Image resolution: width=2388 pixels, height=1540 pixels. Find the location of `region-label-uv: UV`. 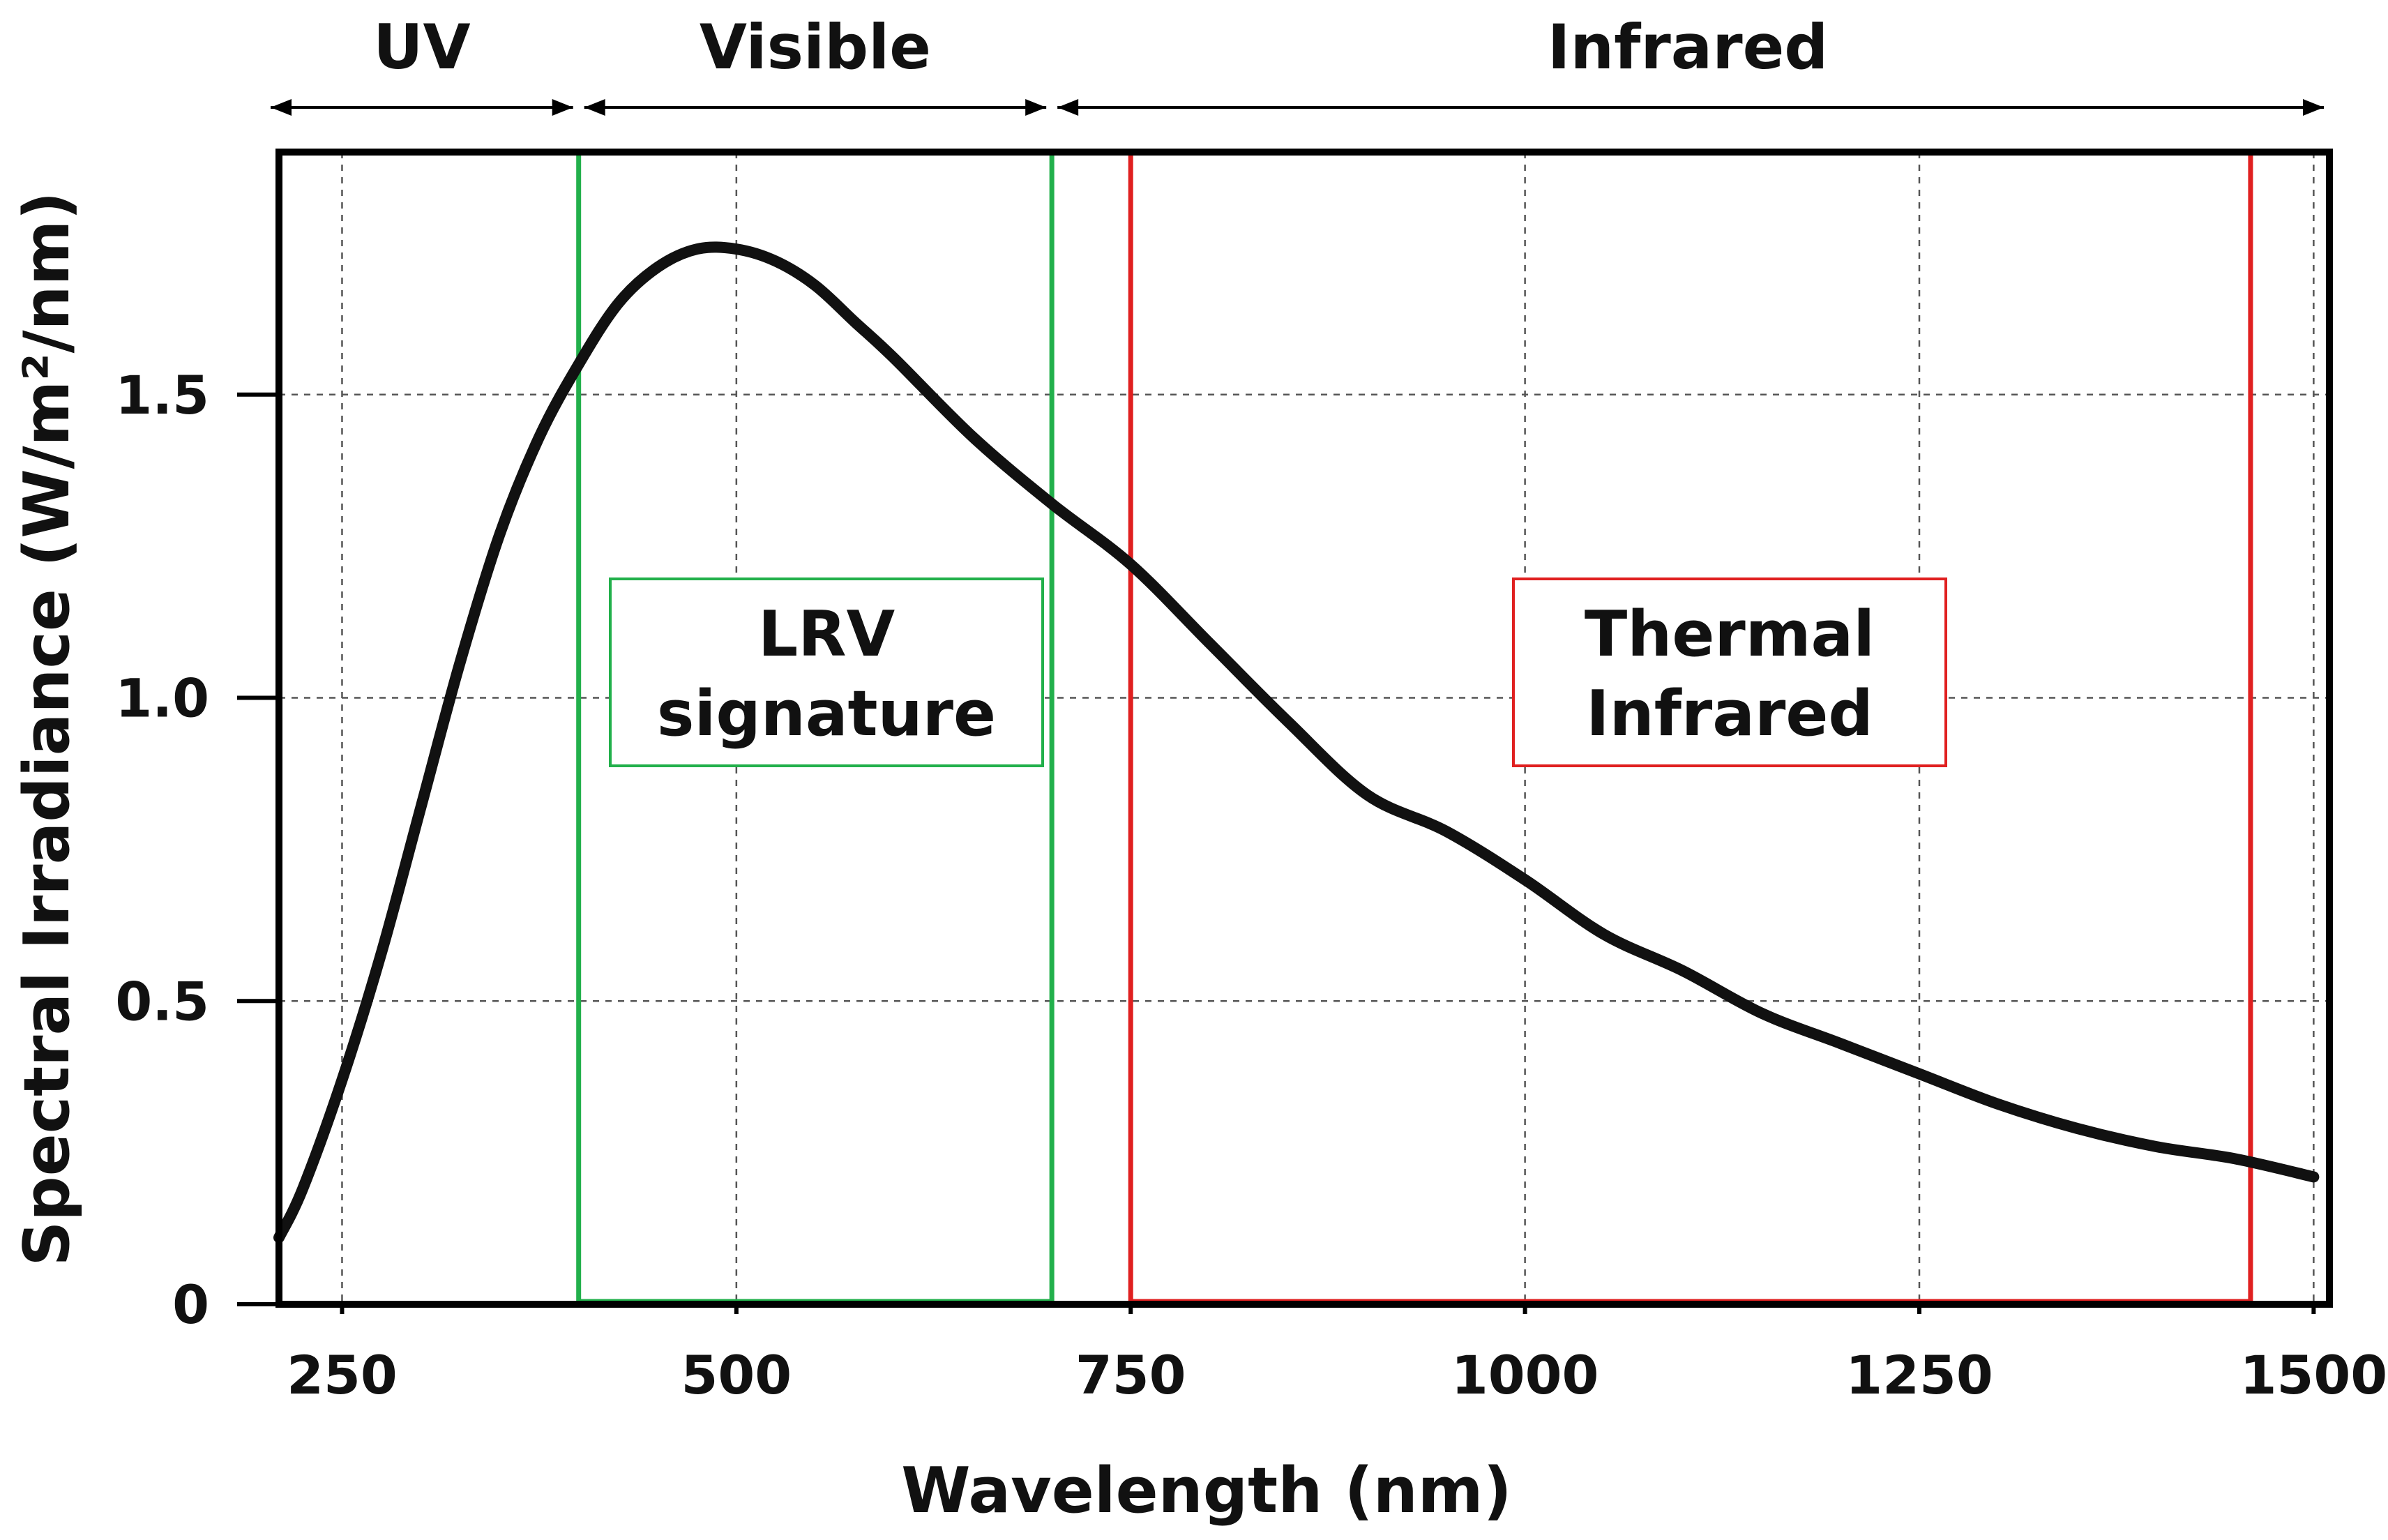

region-label-uv: UV is located at coordinates (422, 47).